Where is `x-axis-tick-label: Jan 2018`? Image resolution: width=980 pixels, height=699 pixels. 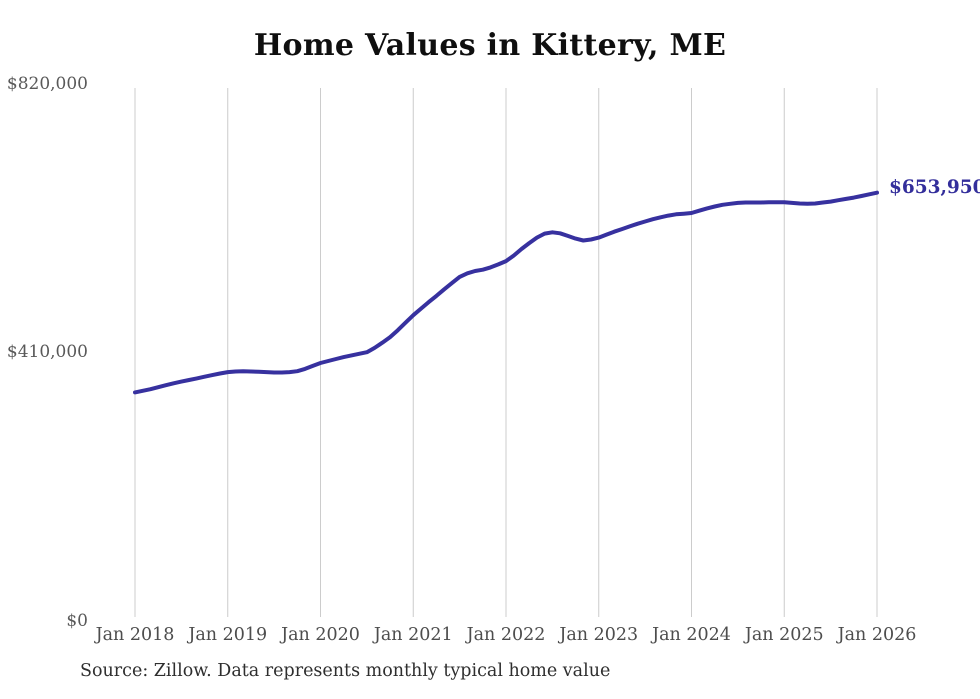
x-axis-tick-label: Jan 2018 is located at coordinates (135, 635).